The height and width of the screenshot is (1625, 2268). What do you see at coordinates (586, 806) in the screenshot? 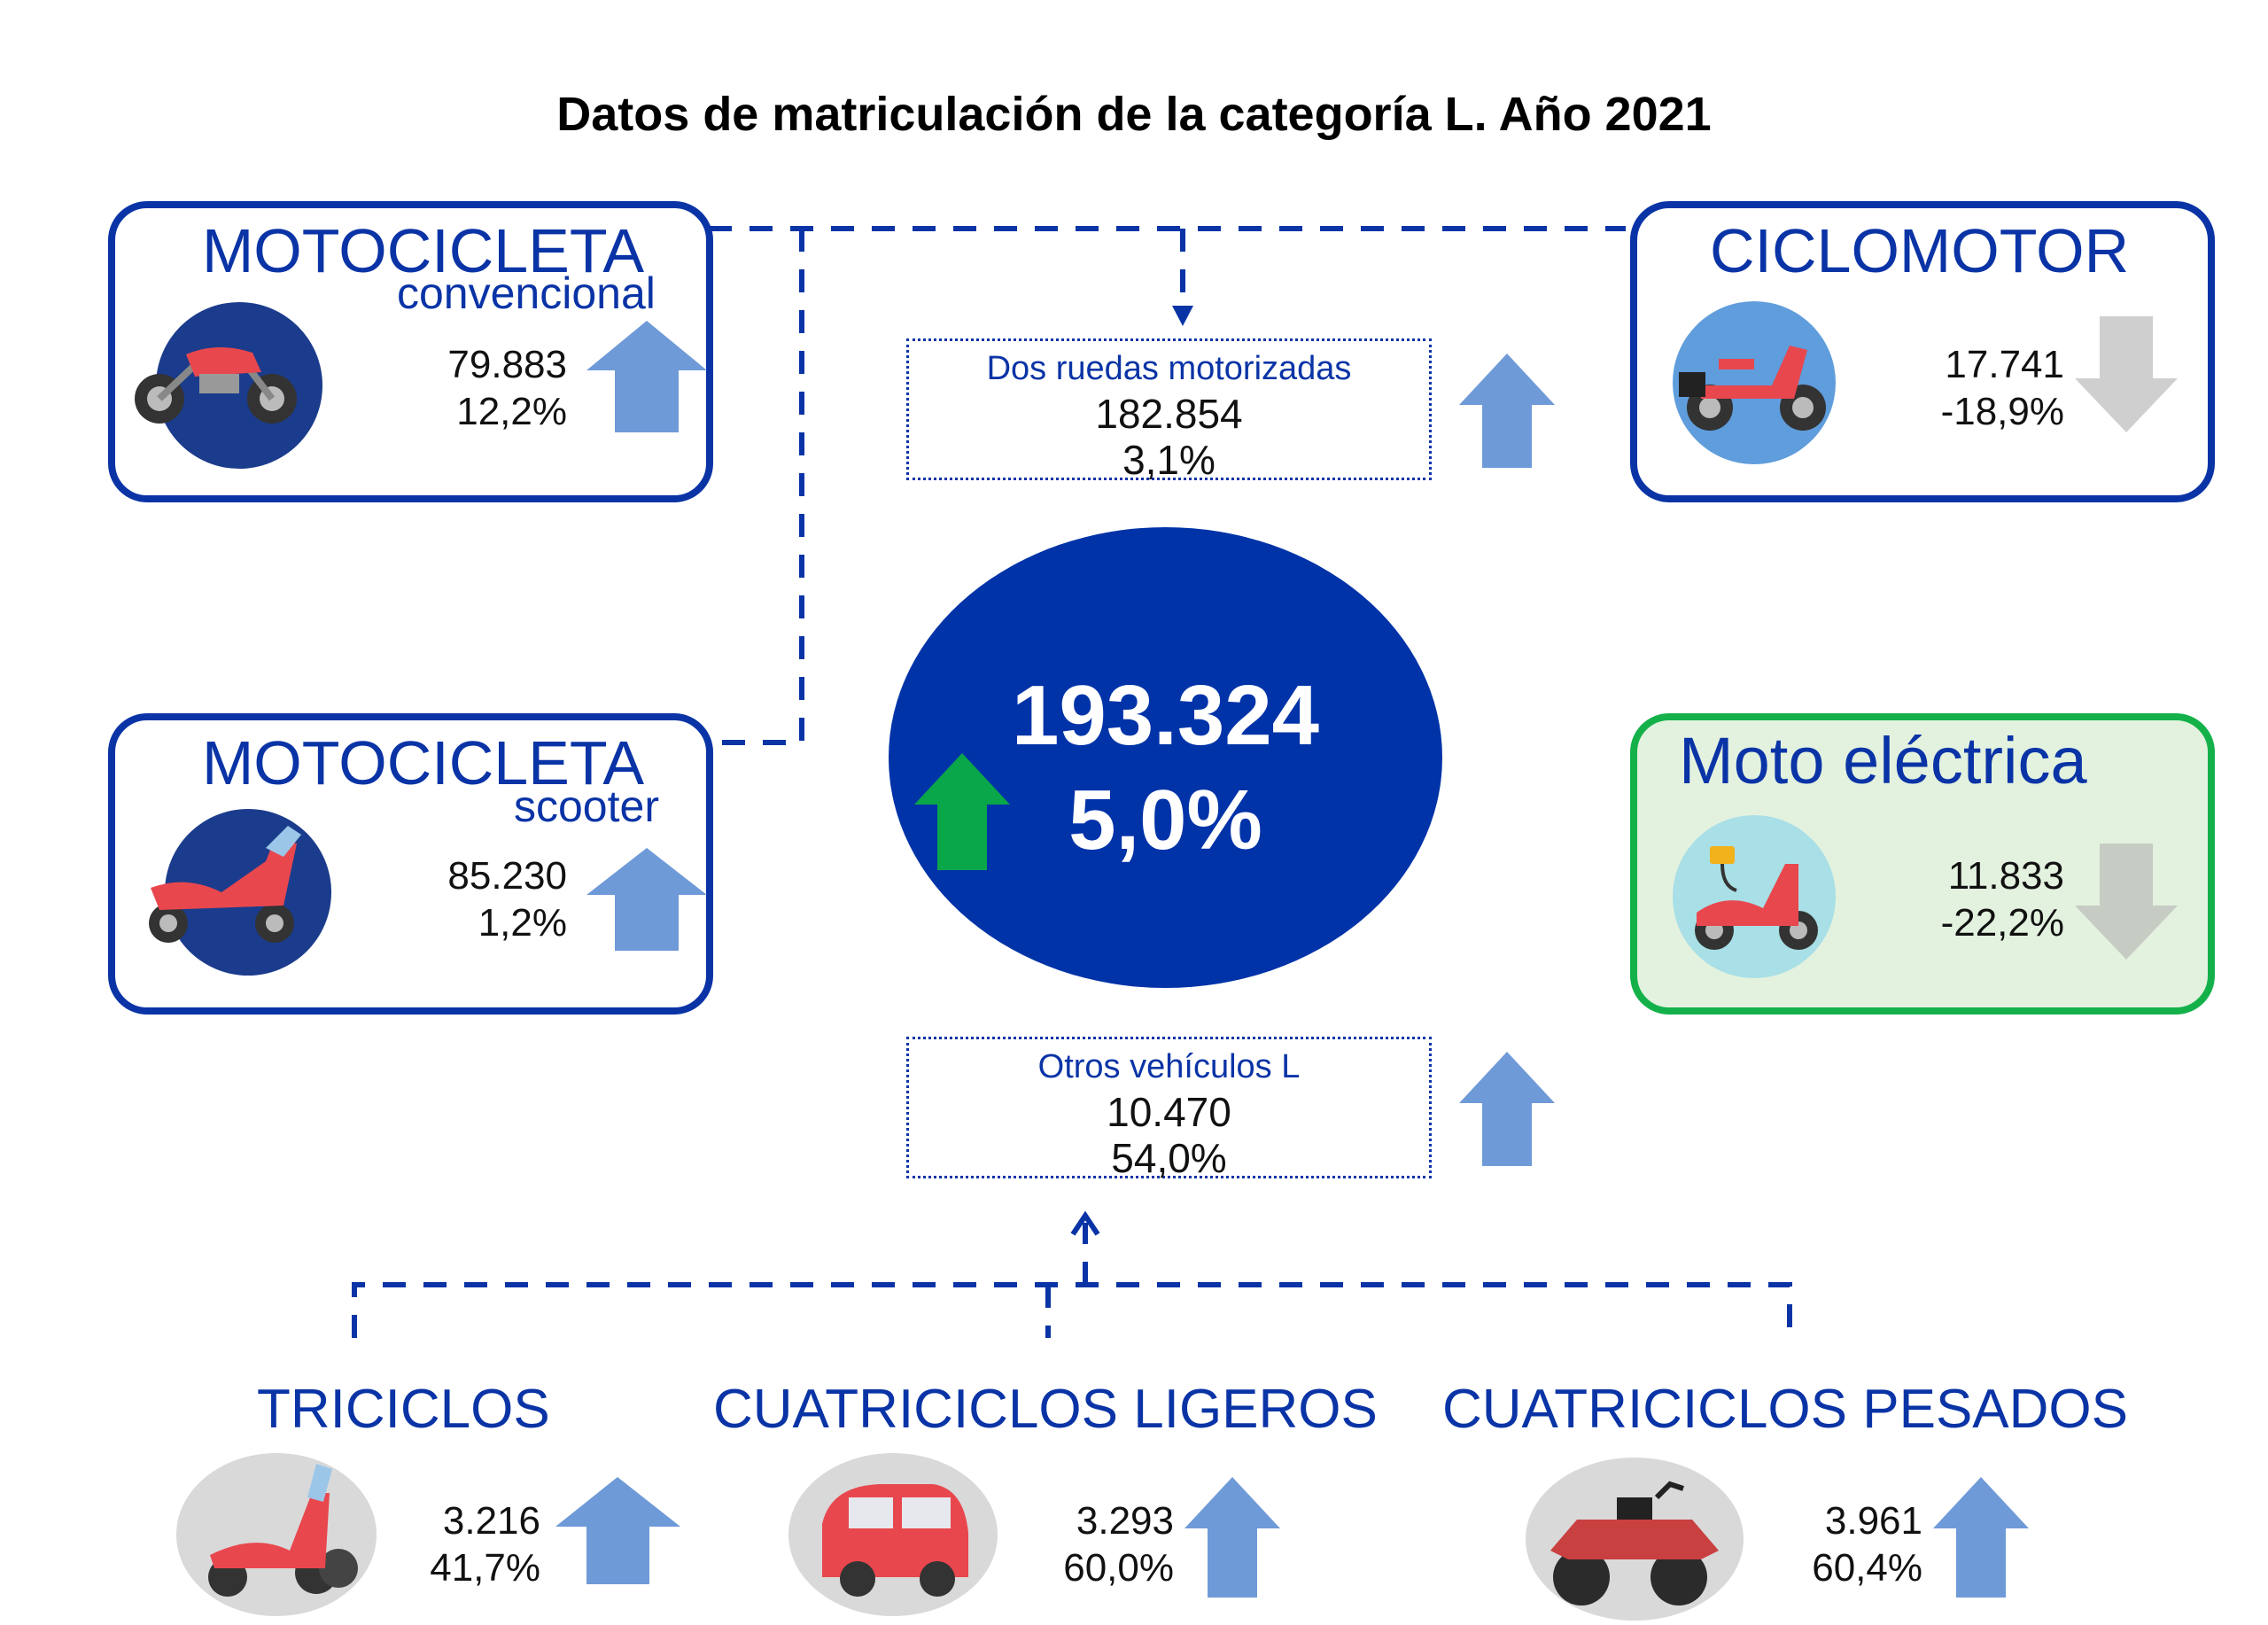
I see `moto-scooter-subtitle: scooter` at bounding box center [586, 806].